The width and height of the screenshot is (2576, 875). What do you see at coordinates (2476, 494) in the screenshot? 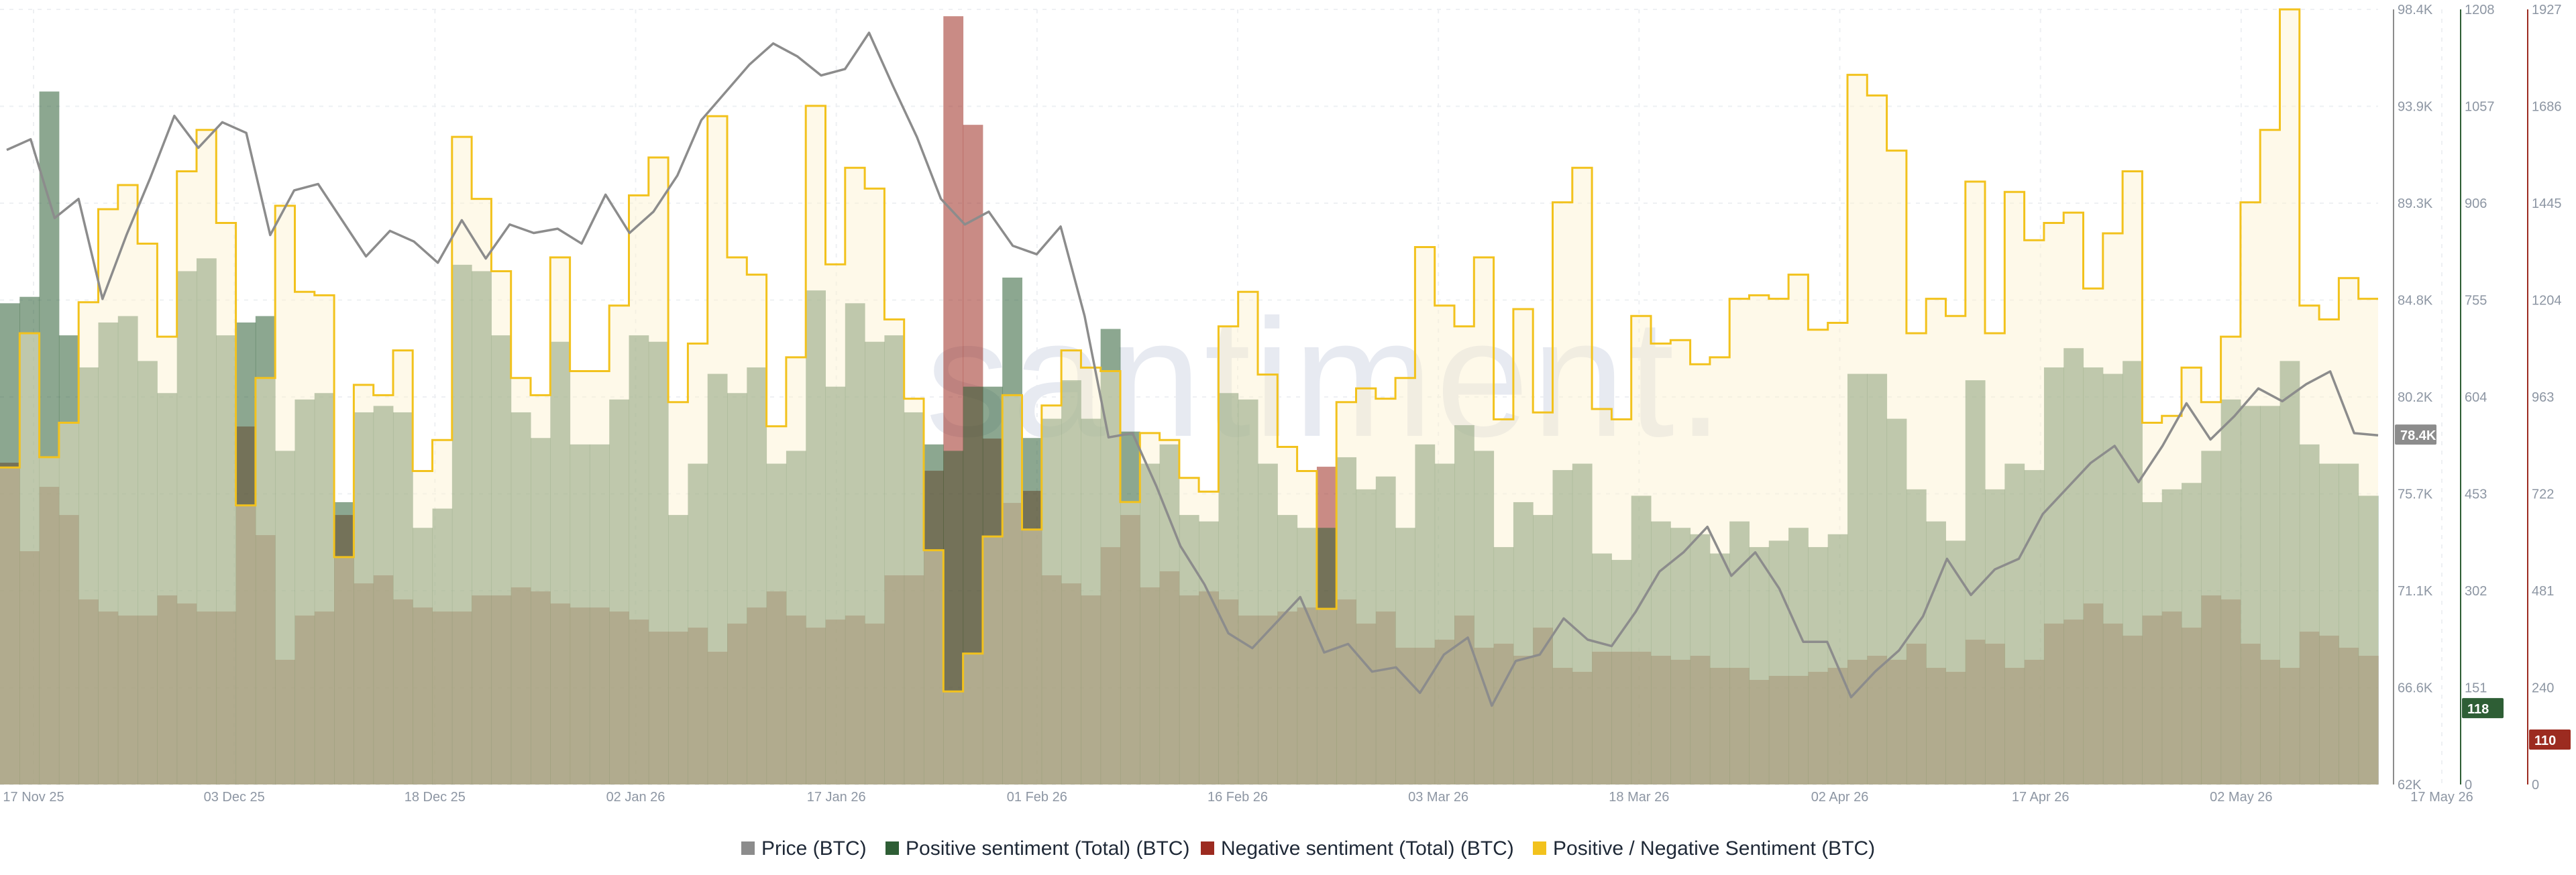
I see `positive-axis-tick: 453` at bounding box center [2476, 494].